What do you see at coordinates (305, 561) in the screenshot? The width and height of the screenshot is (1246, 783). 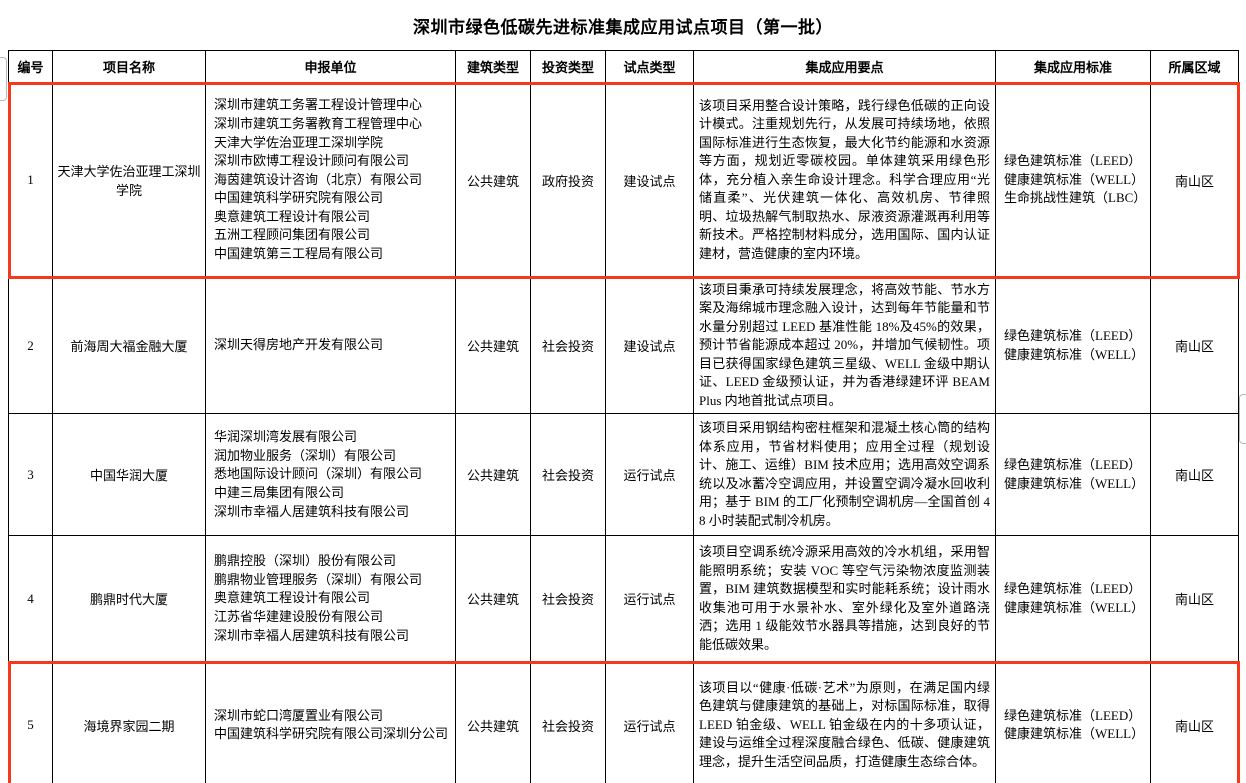 I see `applicants-item: 鹏鼎控股（深圳）股份有限公司` at bounding box center [305, 561].